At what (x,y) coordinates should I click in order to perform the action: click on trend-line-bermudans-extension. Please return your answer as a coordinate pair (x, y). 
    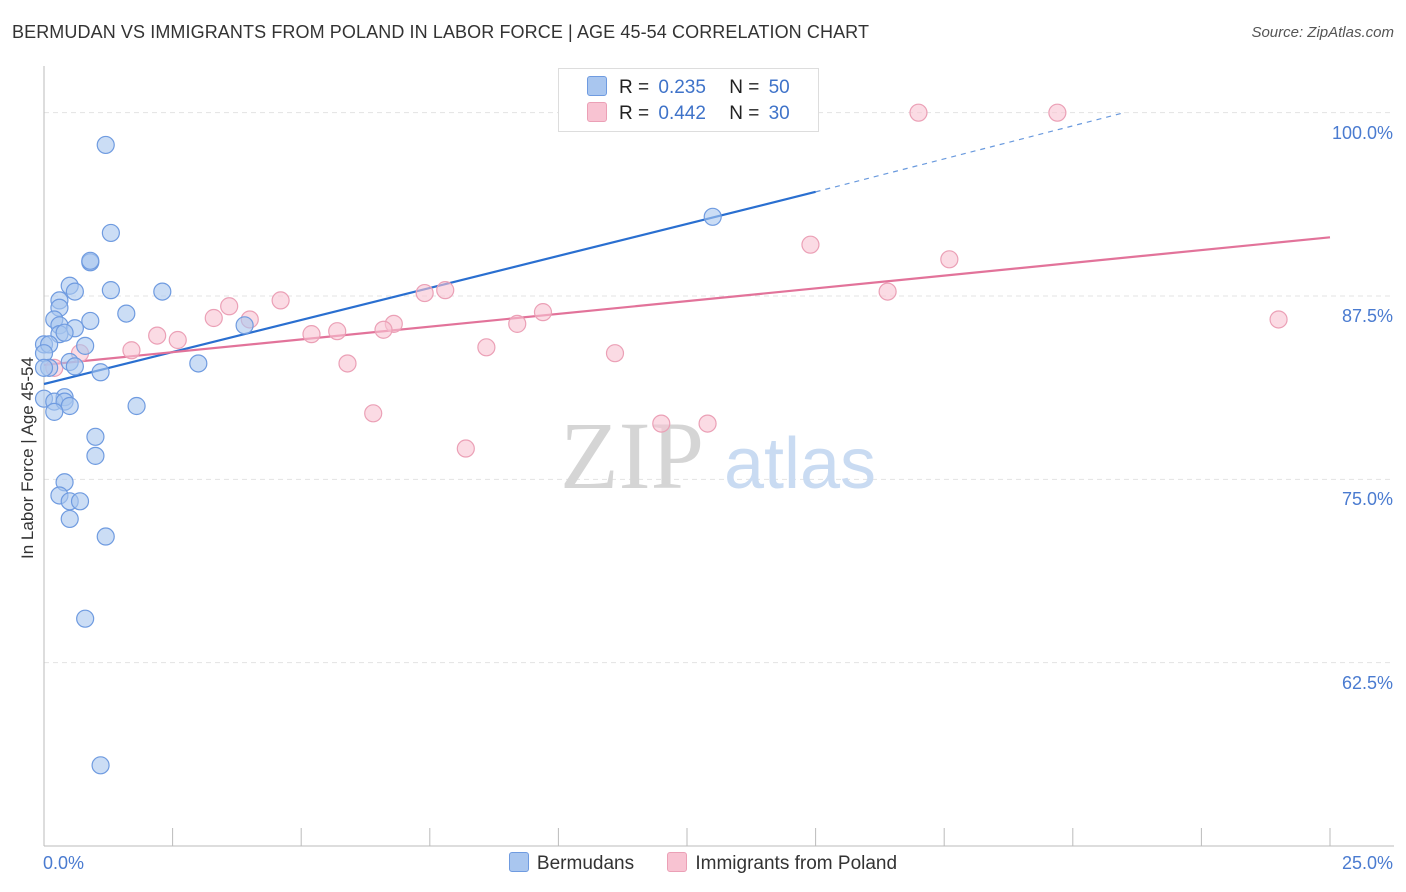
    Looking at the image, I should click on (970, 152).